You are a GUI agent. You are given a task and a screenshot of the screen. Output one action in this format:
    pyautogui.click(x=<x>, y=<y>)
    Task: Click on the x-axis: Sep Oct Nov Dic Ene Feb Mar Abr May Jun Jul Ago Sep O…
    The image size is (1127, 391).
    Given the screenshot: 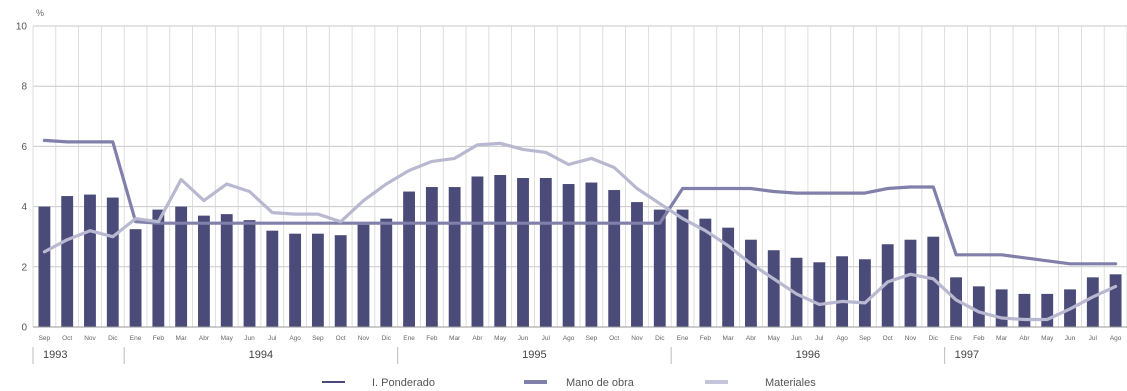 What is the action you would take?
    pyautogui.click(x=579, y=345)
    